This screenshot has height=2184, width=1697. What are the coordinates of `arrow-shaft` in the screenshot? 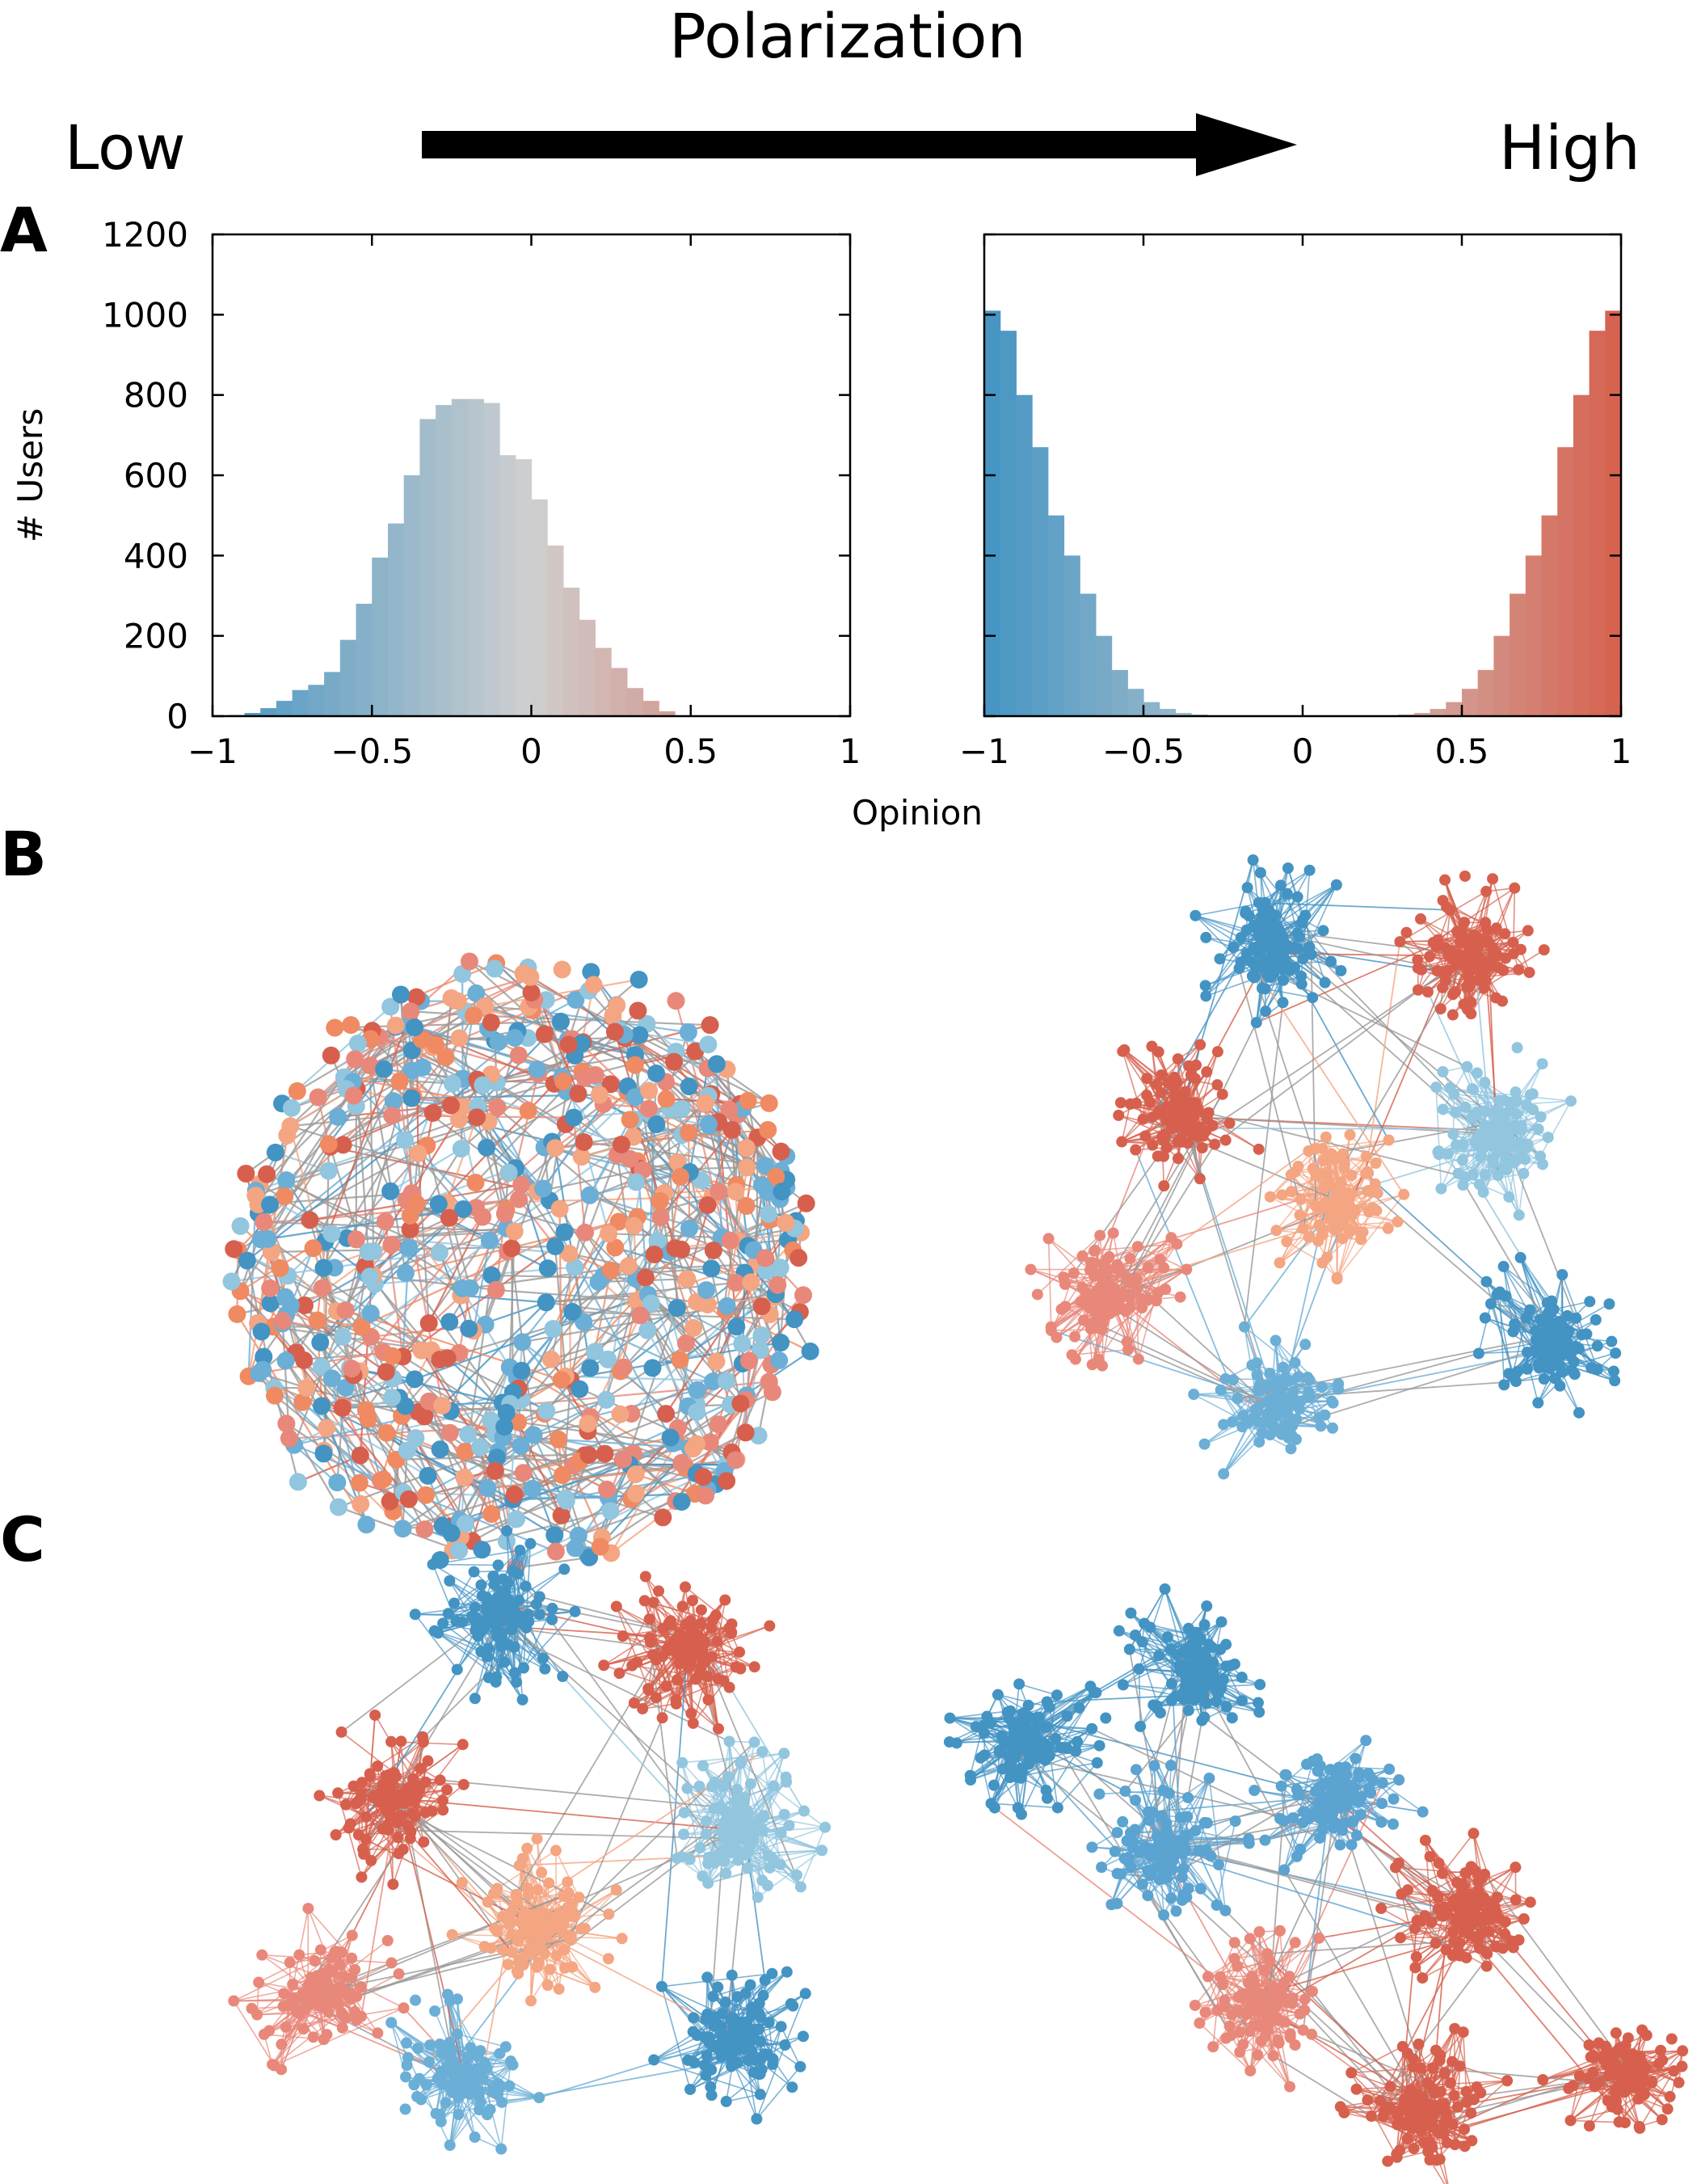 It's located at (822, 144).